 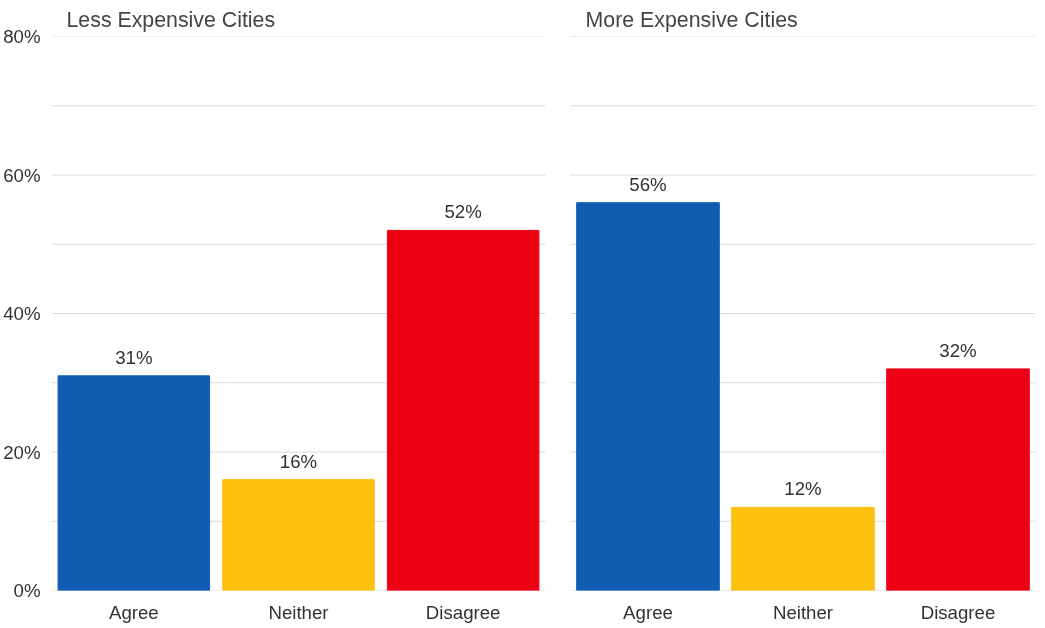 I want to click on data-label: 16%, so click(x=298, y=461).